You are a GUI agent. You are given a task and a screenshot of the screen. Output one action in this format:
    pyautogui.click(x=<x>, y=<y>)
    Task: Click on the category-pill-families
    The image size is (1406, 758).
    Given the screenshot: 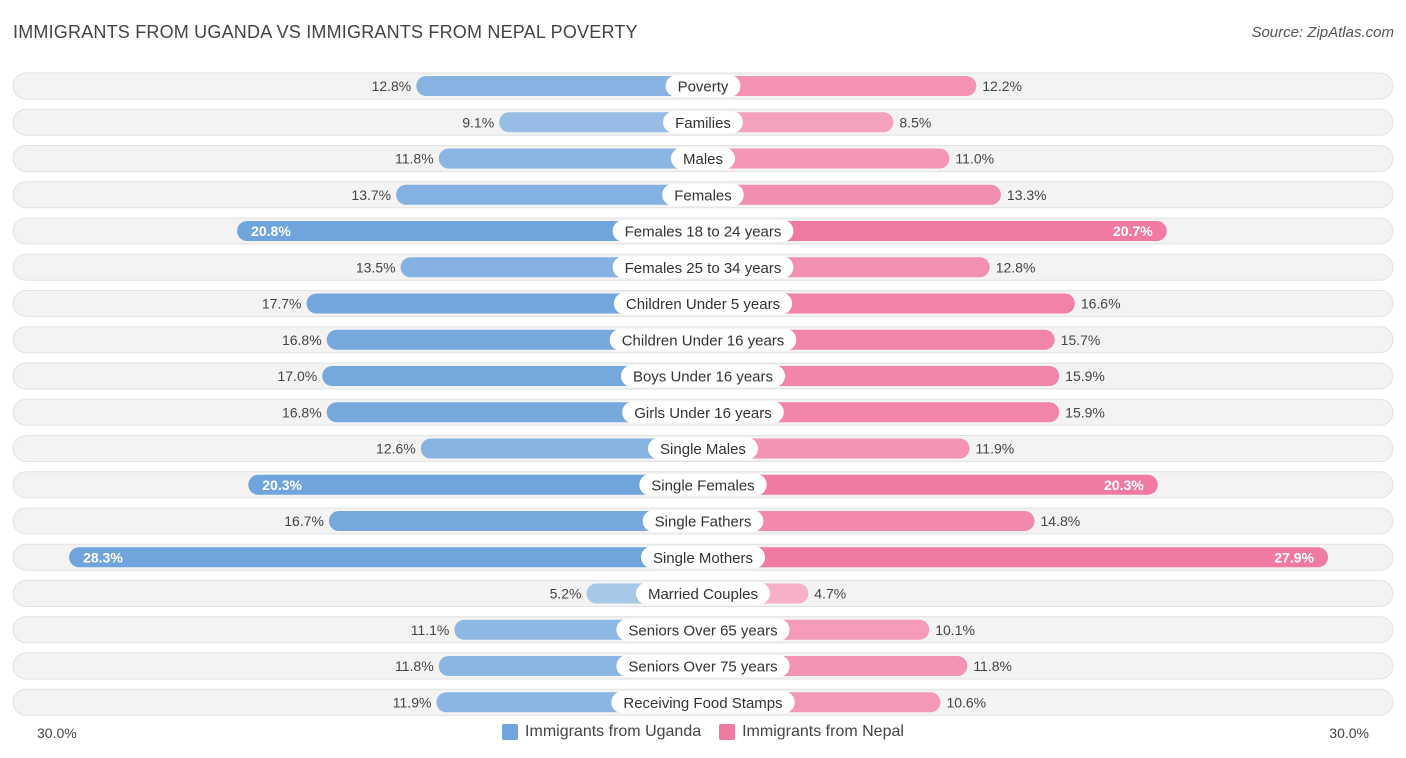 What is the action you would take?
    pyautogui.click(x=703, y=122)
    